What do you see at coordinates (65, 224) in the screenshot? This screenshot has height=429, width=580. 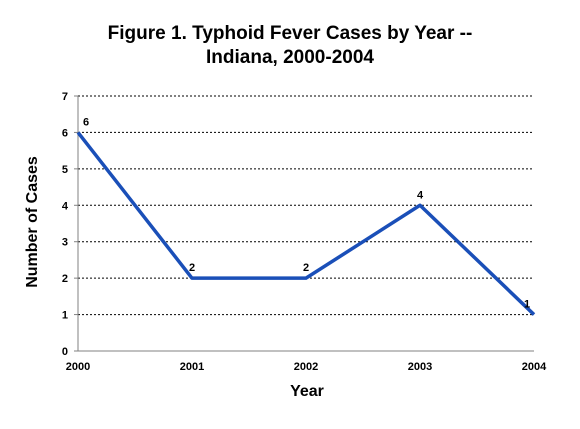 I see `y-tick-labels: 0 1 2 3 4 5 6 7` at bounding box center [65, 224].